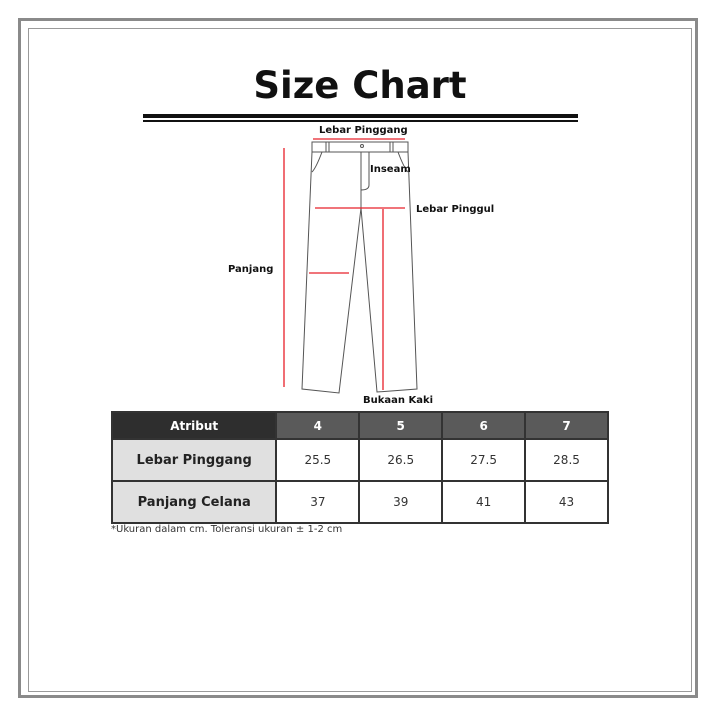 The height and width of the screenshot is (720, 720). Describe the element at coordinates (484, 502) in the screenshot. I see `table-cell: 41` at that location.